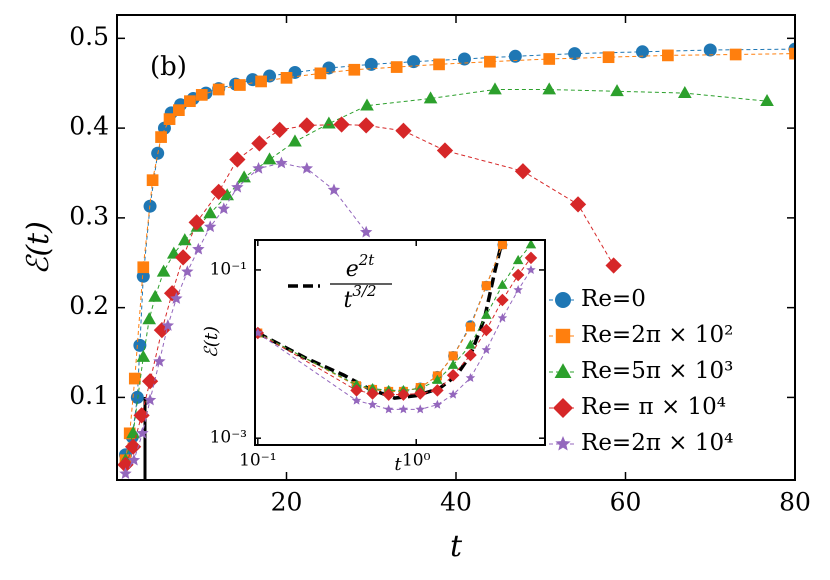  What do you see at coordinates (257, 461) in the screenshot?
I see `x-tick-label: 10⁻¹` at bounding box center [257, 461].